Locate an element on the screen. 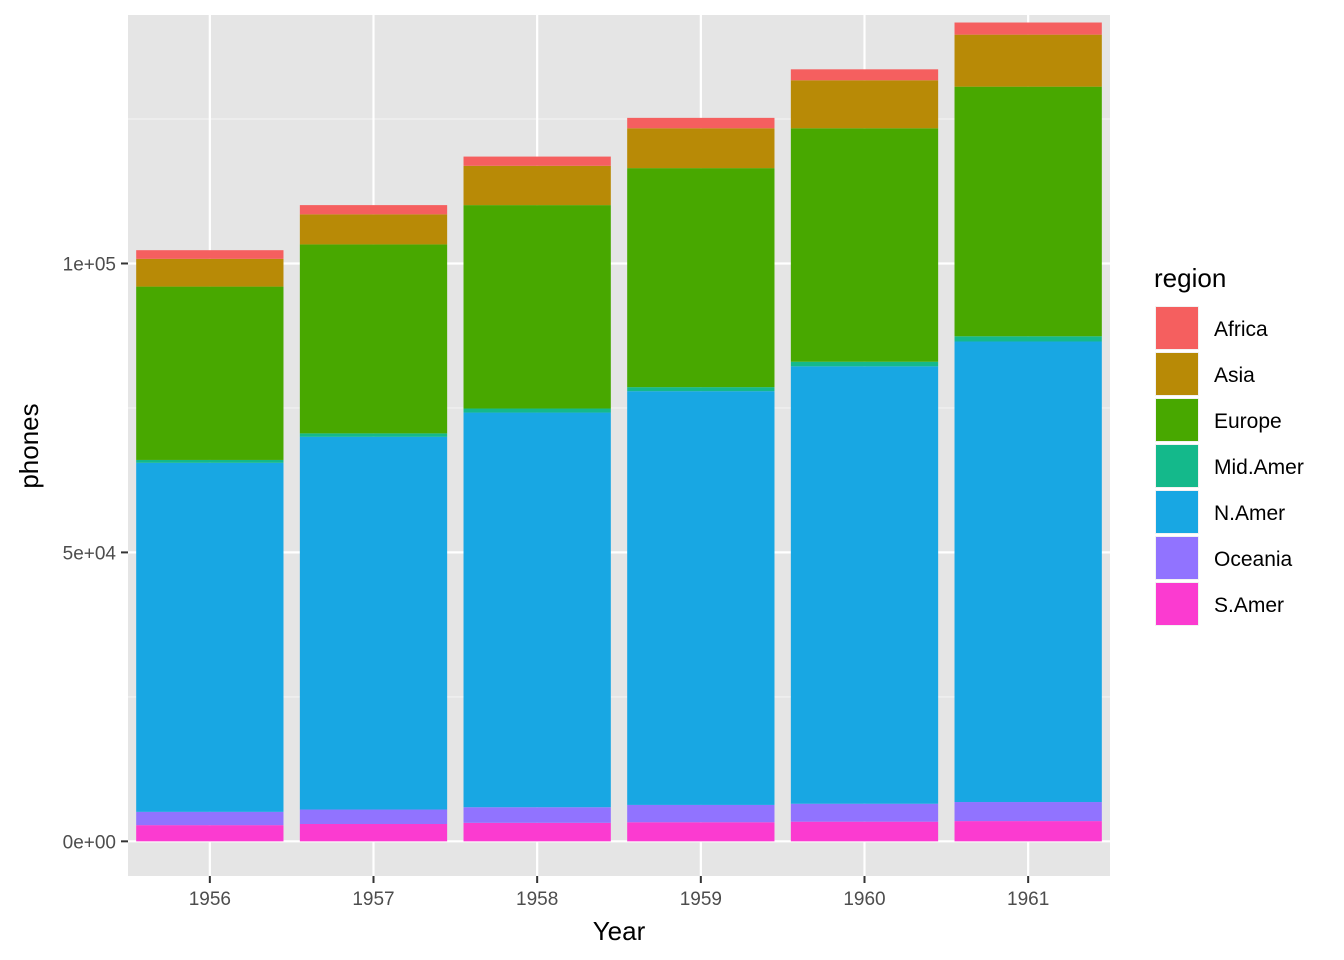 The height and width of the screenshot is (960, 1344). legend-item: S.Amer is located at coordinates (1219, 604).